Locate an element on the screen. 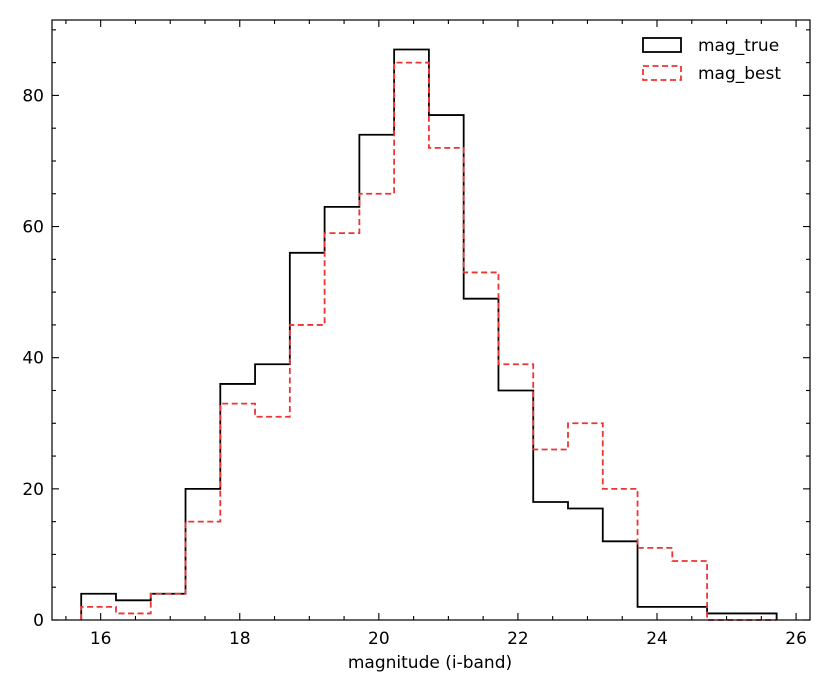 This screenshot has height=692, width=830. legend-label-mag-best: mag_best is located at coordinates (739, 74).